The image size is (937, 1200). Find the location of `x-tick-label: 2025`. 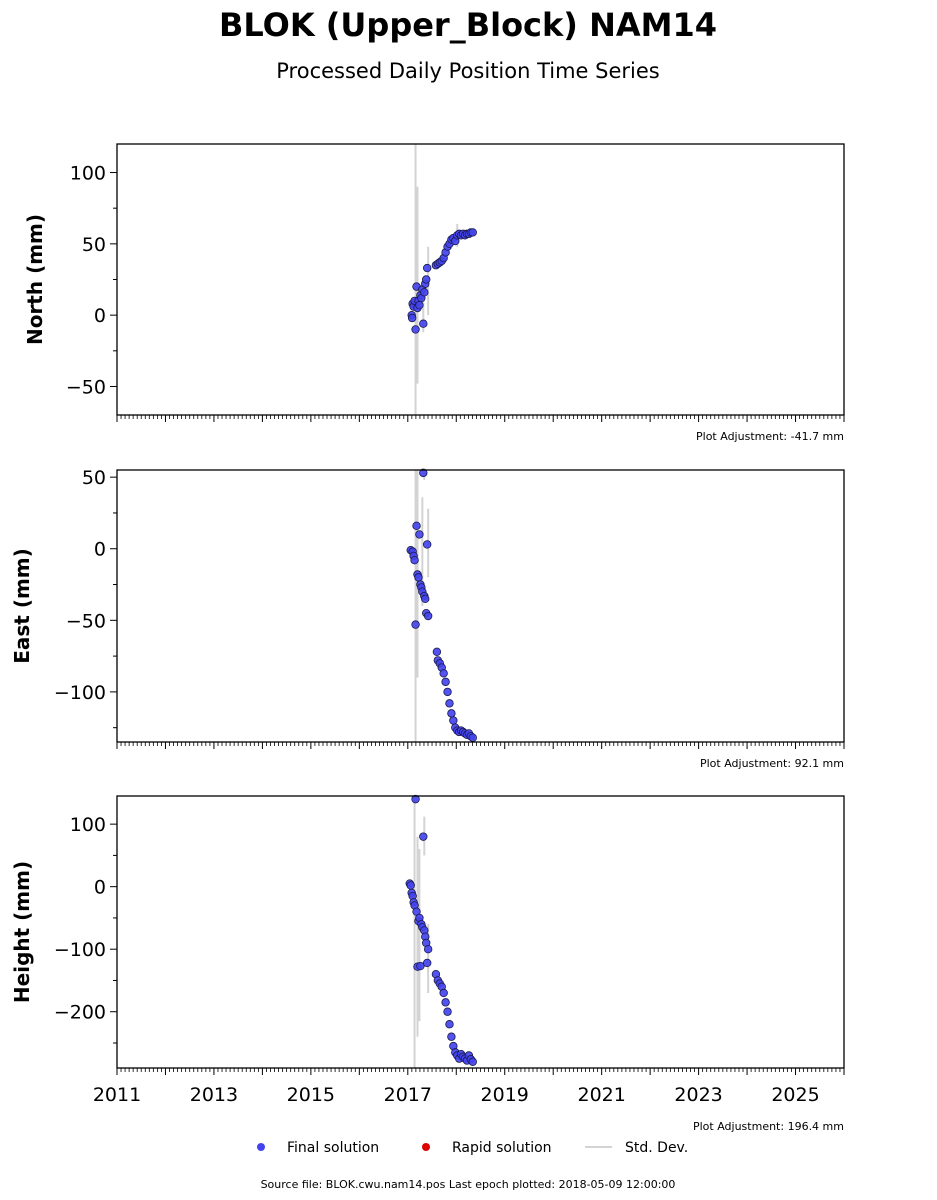

x-tick-label: 2025 is located at coordinates (795, 1095).